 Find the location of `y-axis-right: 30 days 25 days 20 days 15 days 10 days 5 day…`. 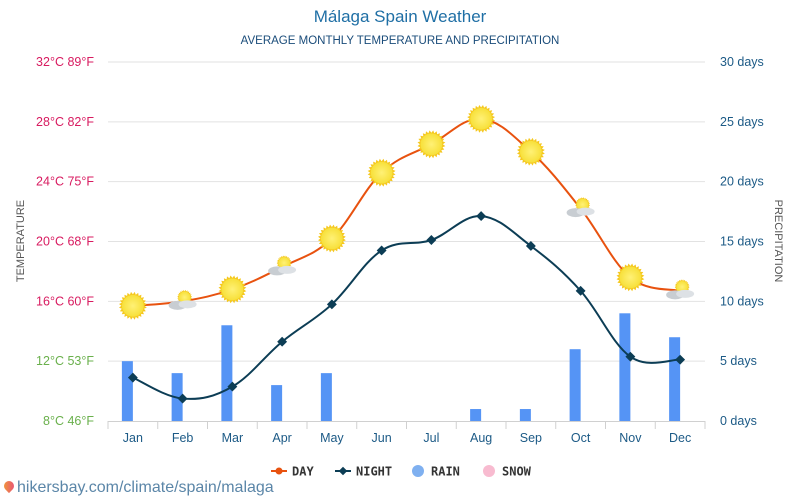

y-axis-right: 30 days 25 days 20 days 15 days 10 days 5 day… is located at coordinates (742, 241).